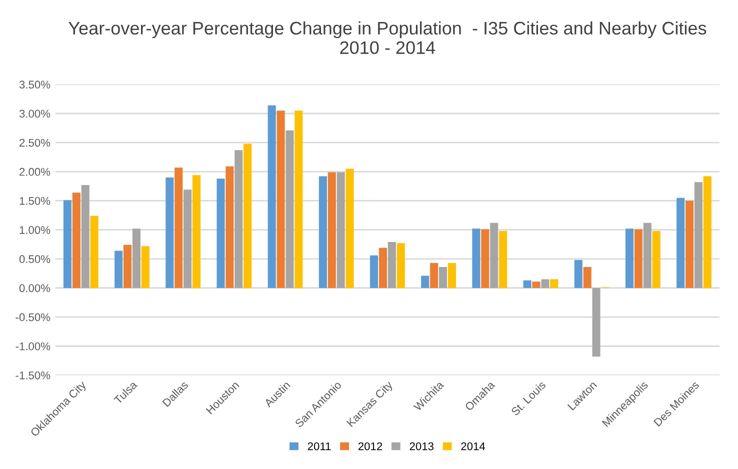  What do you see at coordinates (387, 37) in the screenshot?
I see `chart-title: Year-over-year Percentage Change in Population - I35 Cities and Nearby Cities 2010 - 2014` at bounding box center [387, 37].